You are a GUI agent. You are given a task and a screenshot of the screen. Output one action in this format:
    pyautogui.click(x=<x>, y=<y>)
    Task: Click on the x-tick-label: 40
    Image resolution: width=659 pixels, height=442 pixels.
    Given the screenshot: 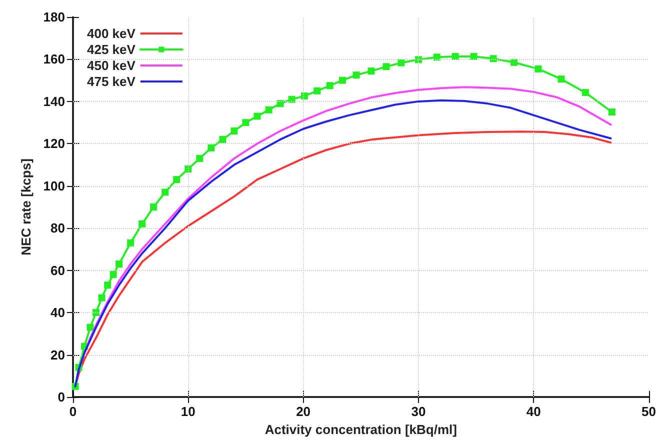 What is the action you would take?
    pyautogui.click(x=533, y=411)
    